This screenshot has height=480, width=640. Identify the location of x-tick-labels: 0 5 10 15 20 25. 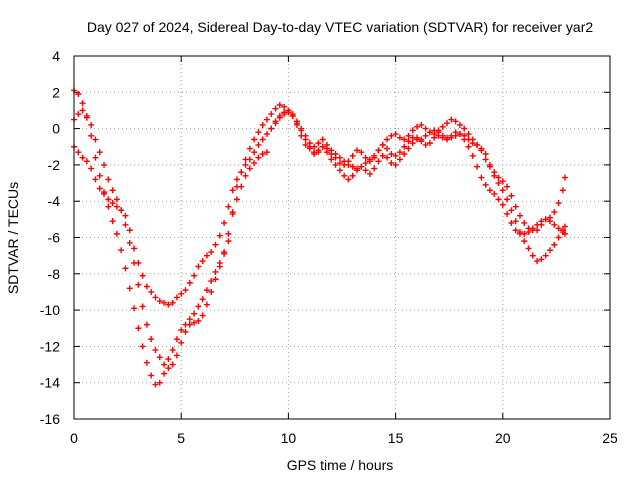
(344, 438).